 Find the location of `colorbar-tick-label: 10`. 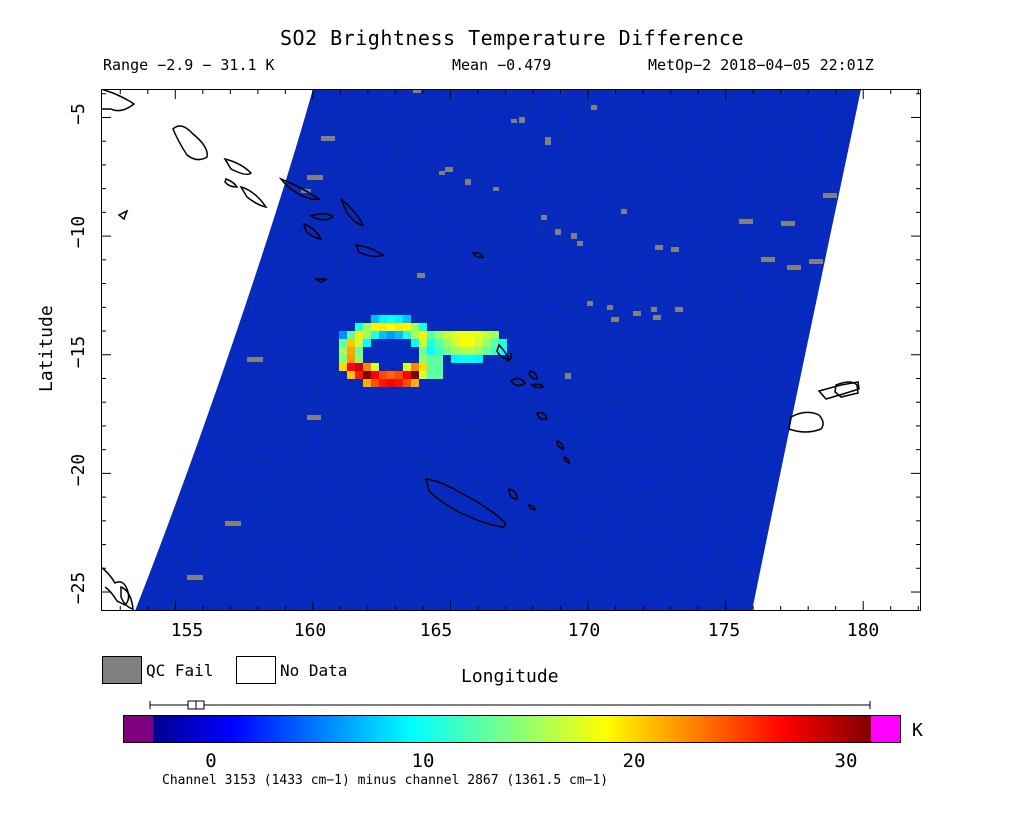

colorbar-tick-label: 10 is located at coordinates (423, 761).